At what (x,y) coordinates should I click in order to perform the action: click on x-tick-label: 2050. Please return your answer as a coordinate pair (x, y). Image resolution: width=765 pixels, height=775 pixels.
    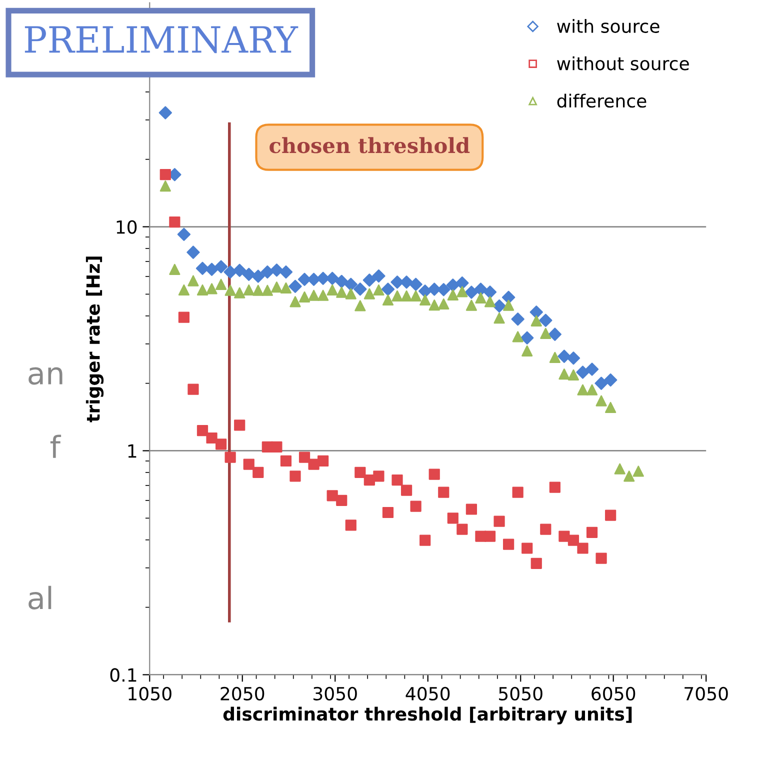
    Looking at the image, I should click on (242, 693).